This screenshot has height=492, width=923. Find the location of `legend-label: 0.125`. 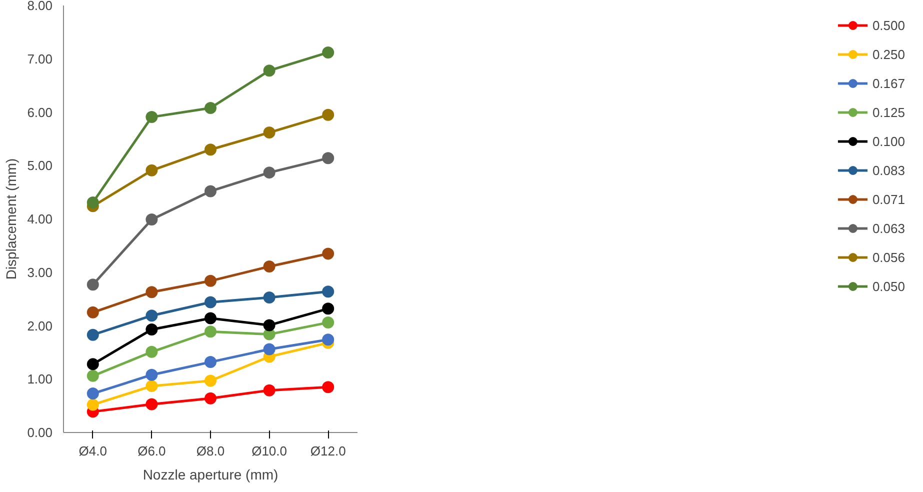

legend-label: 0.125 is located at coordinates (888, 112).